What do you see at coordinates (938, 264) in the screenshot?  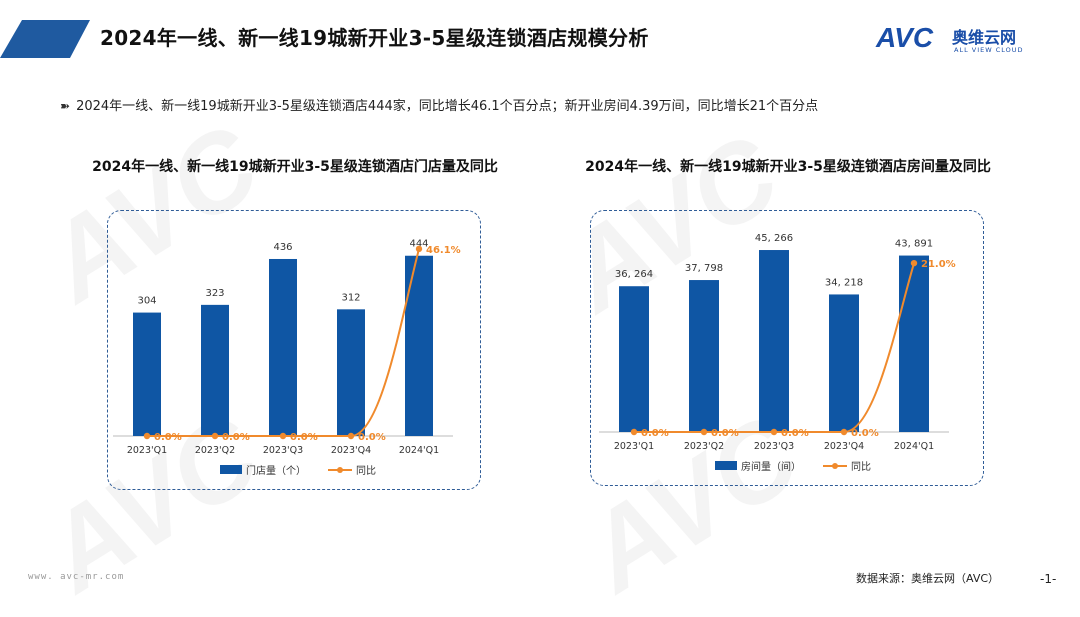 I see `yoy-value-label: 21.0%` at bounding box center [938, 264].